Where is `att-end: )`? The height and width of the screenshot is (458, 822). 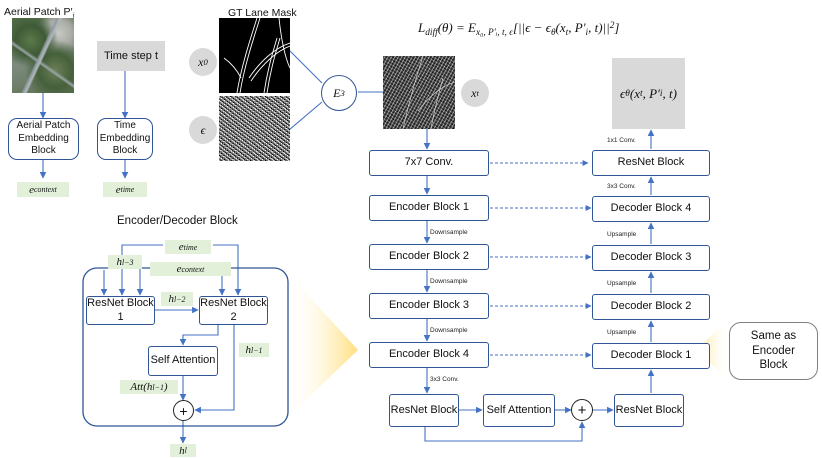 att-end: ) is located at coordinates (165, 387).